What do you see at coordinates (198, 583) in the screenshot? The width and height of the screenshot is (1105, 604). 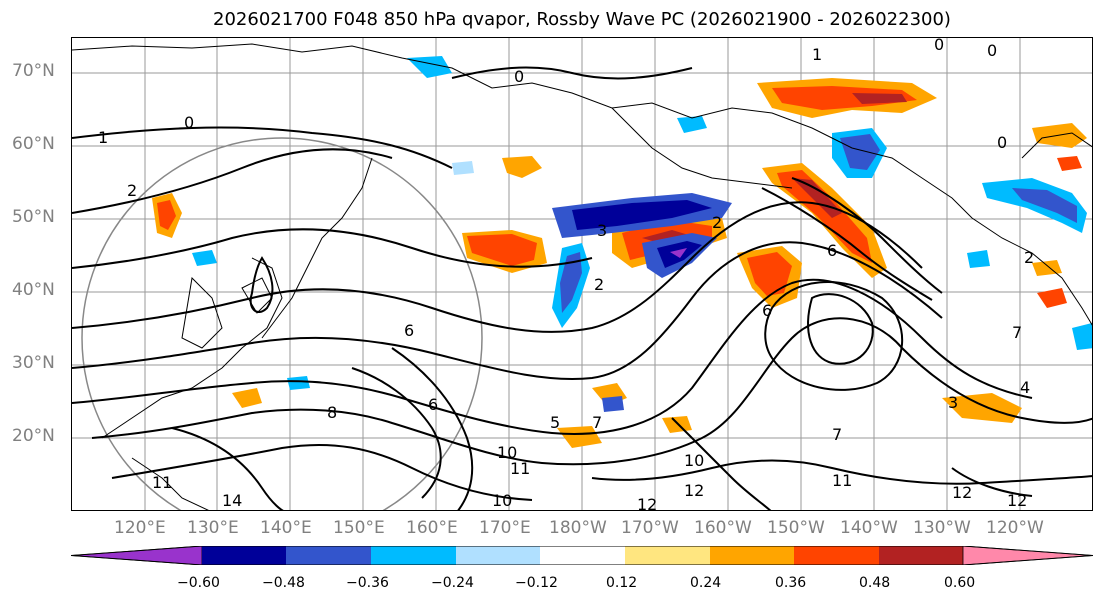 I see `colorbar-tick: −0.60` at bounding box center [198, 583].